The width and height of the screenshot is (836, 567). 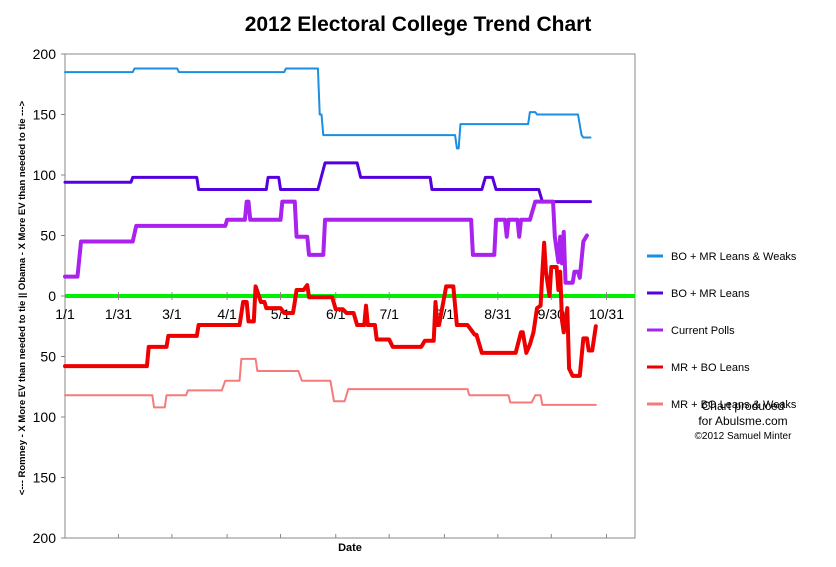 I want to click on x-tick-label: 1/31, so click(x=118, y=314).